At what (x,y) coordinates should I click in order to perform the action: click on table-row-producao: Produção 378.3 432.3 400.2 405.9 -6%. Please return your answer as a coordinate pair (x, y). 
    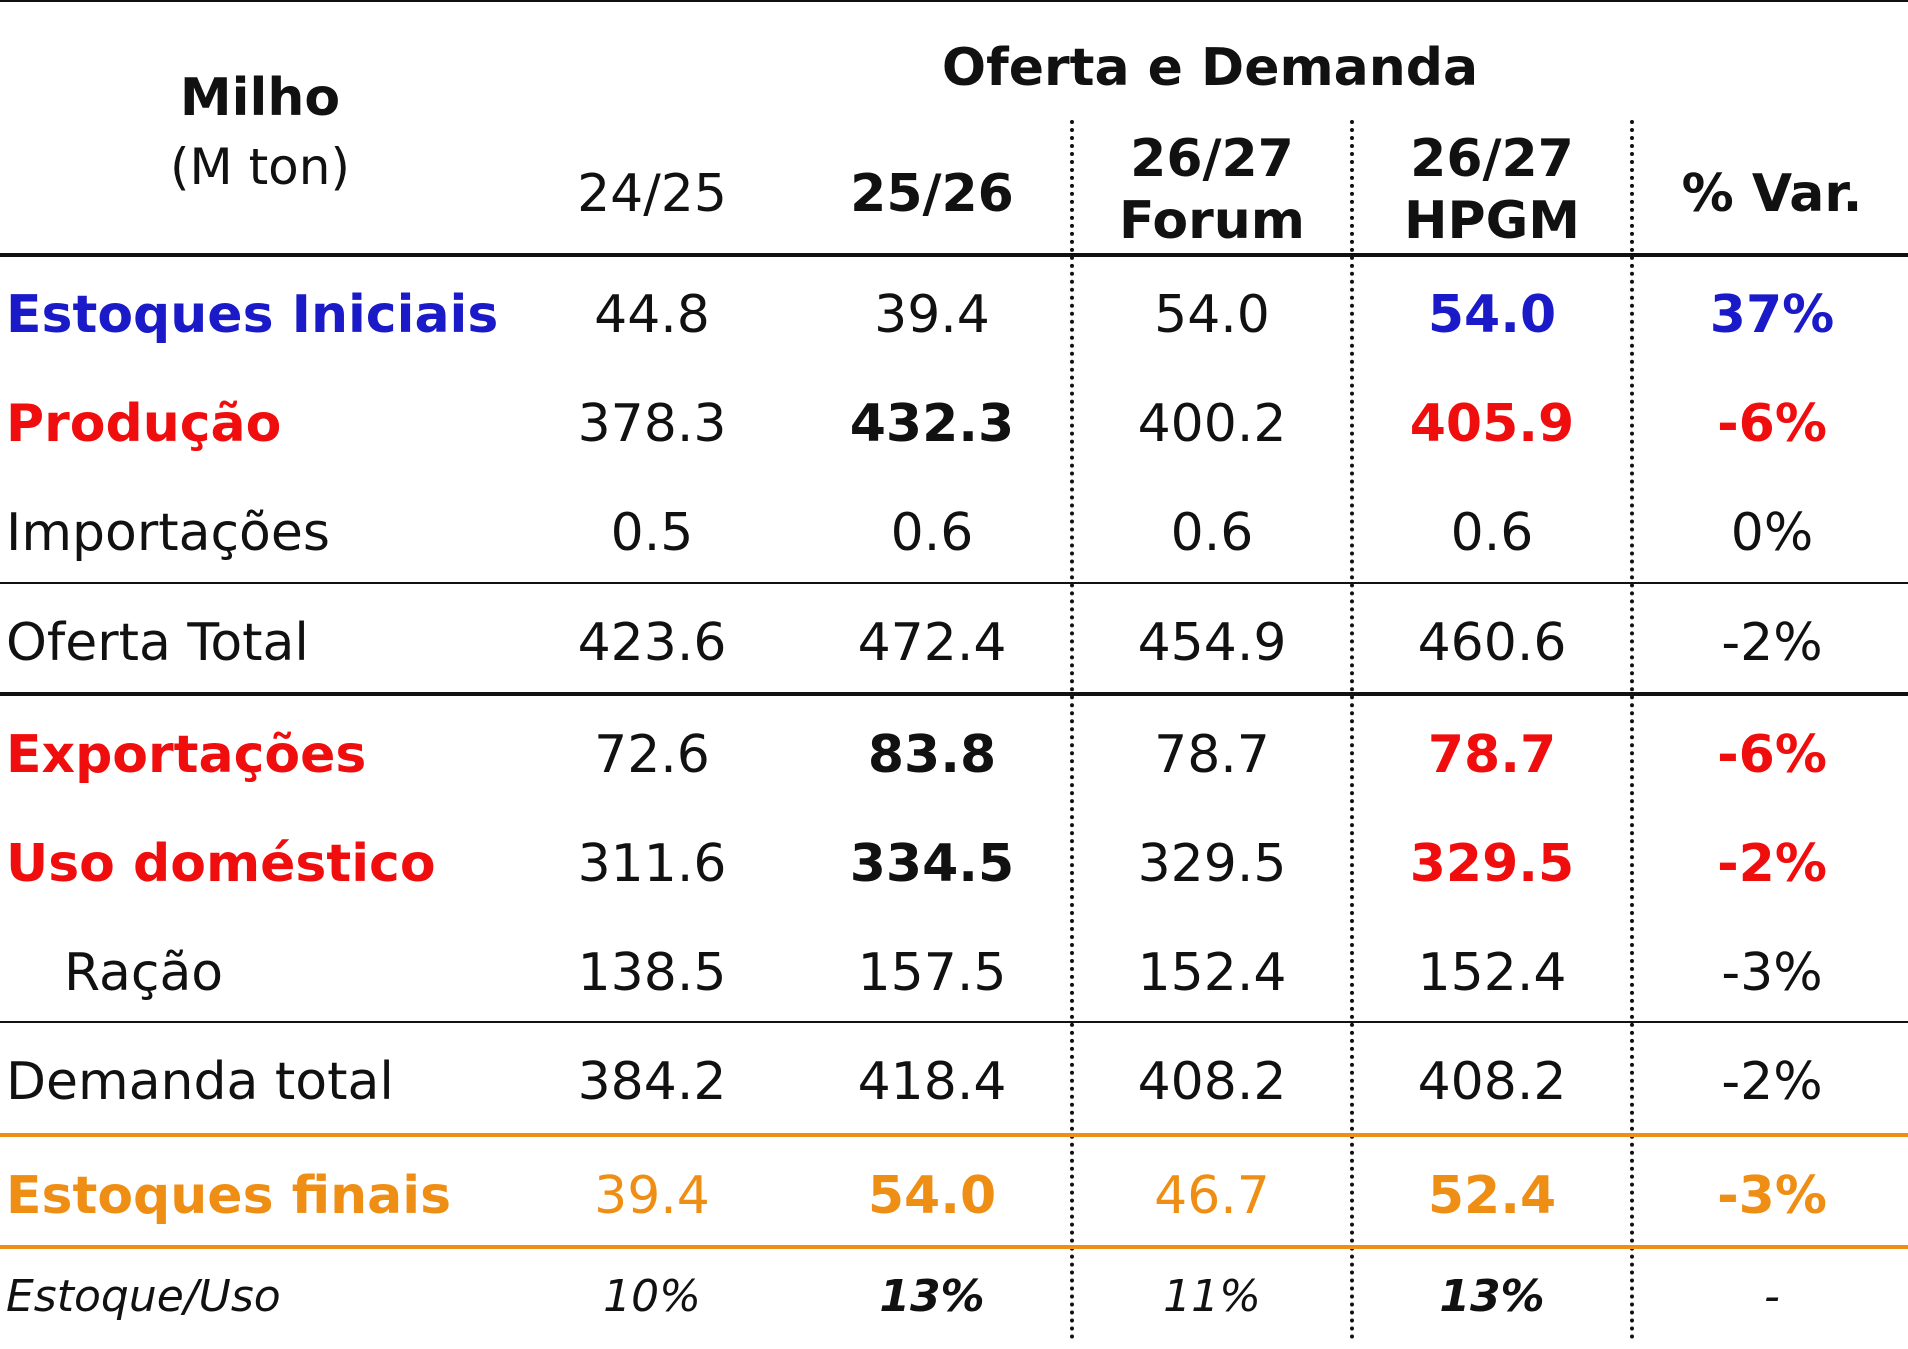
    Looking at the image, I should click on (954, 424).